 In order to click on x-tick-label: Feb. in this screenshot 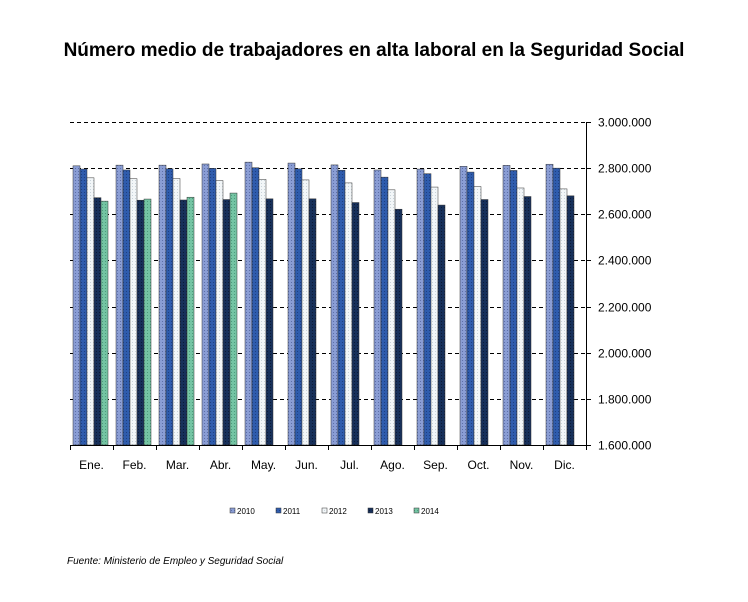, I will do `click(134, 465)`.